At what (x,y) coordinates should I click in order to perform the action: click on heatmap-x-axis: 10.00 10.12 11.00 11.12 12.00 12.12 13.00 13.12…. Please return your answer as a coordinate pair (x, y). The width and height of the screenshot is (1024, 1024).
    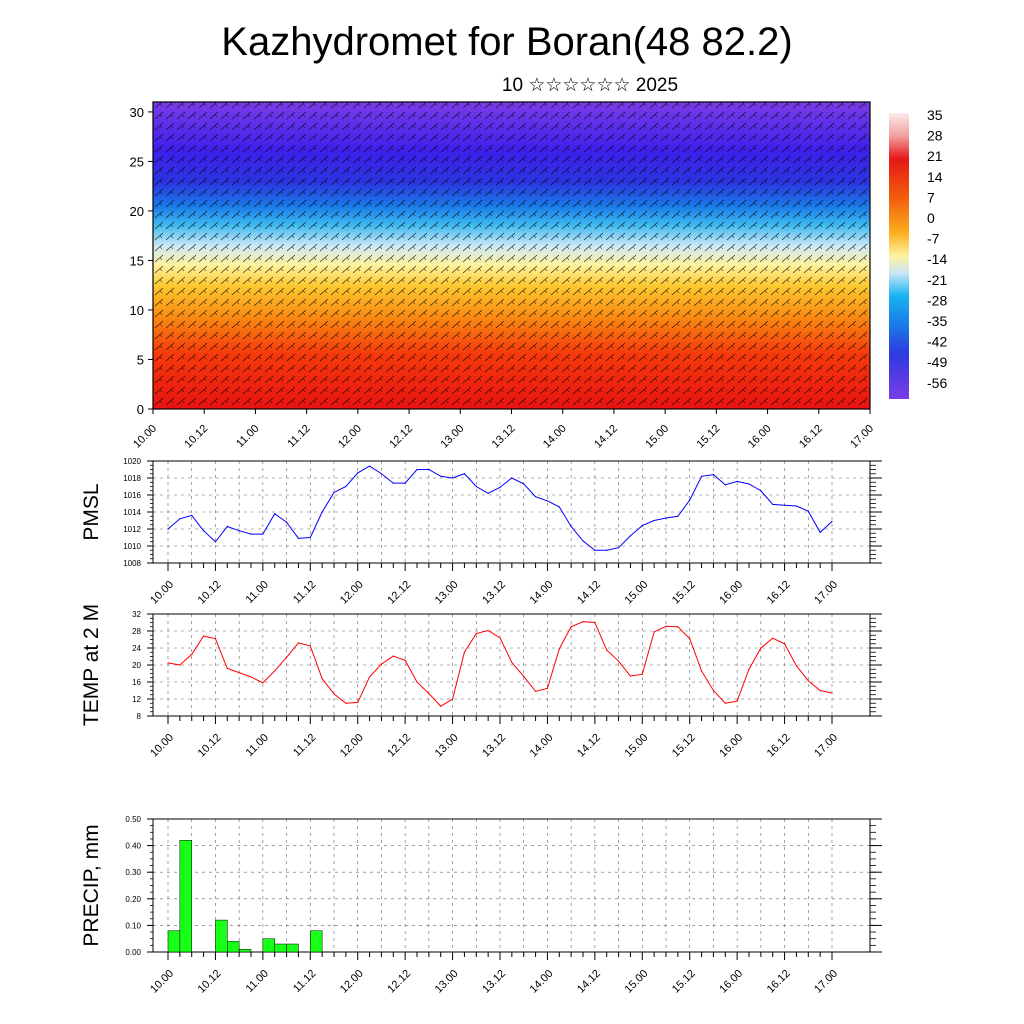
    Looking at the image, I should click on (503, 430).